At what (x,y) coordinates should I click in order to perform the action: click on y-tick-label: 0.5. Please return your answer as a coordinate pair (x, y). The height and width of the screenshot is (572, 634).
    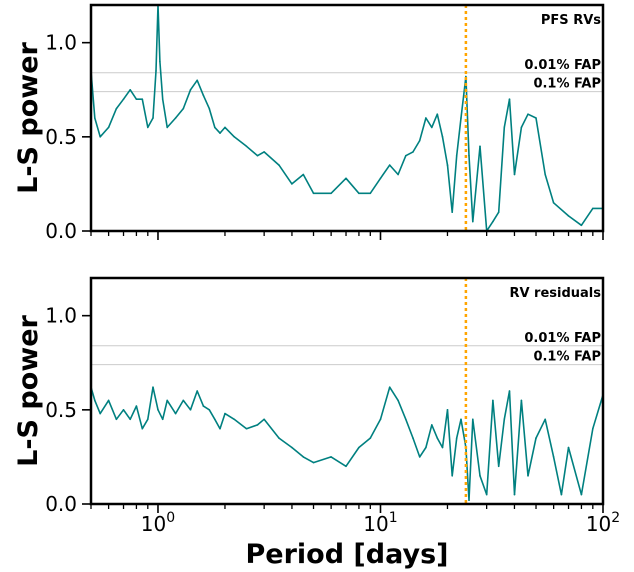
    Looking at the image, I should click on (61, 410).